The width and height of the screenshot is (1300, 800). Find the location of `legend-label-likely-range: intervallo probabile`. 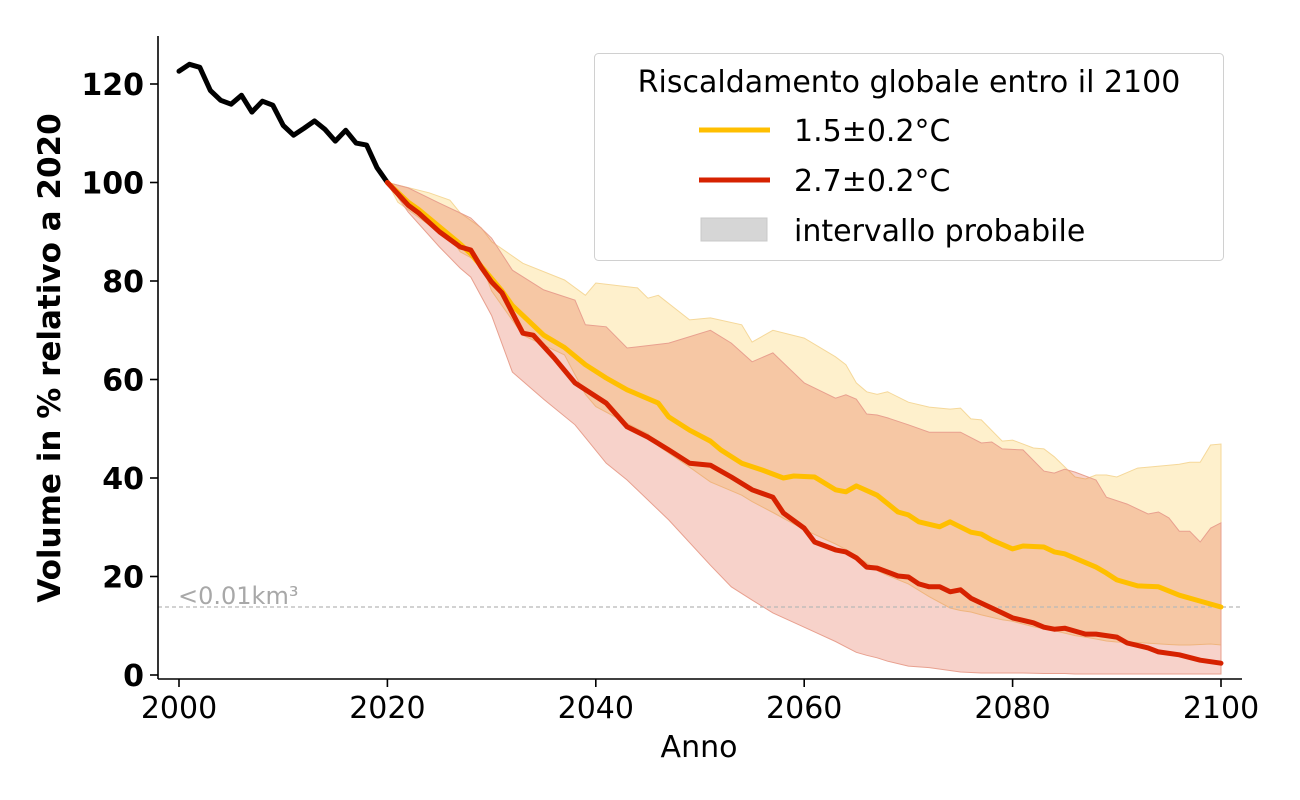

legend-label-likely-range: intervallo probabile is located at coordinates (939, 231).